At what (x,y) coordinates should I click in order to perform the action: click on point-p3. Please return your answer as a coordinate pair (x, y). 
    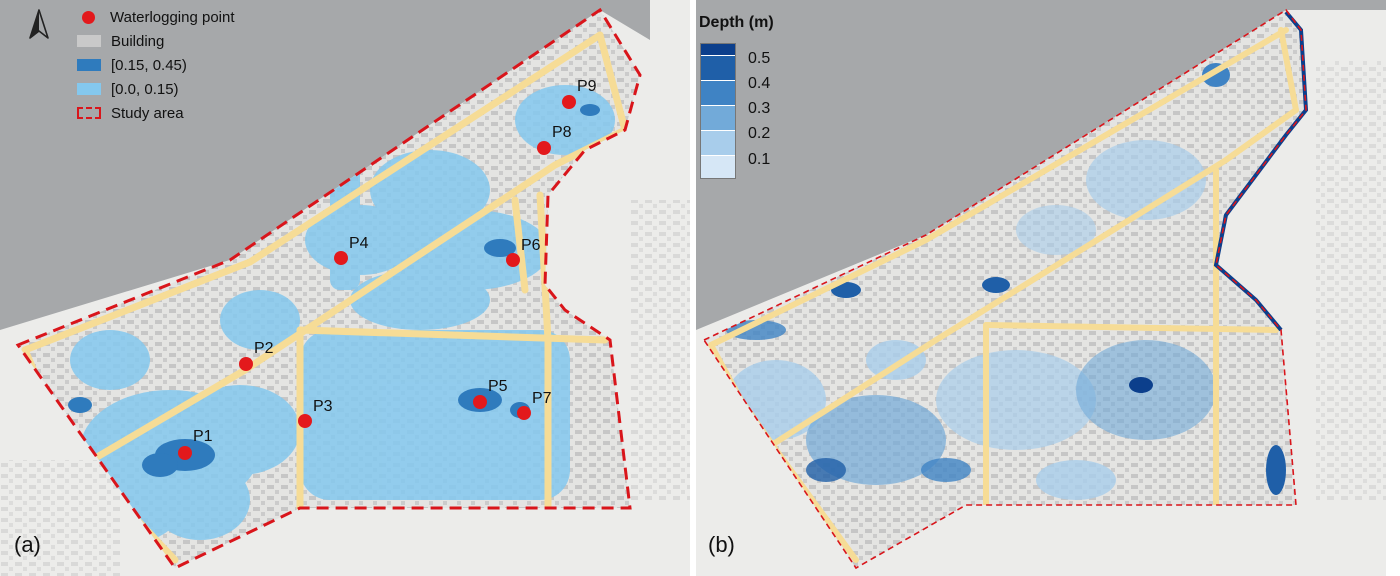
    Looking at the image, I should click on (305, 421).